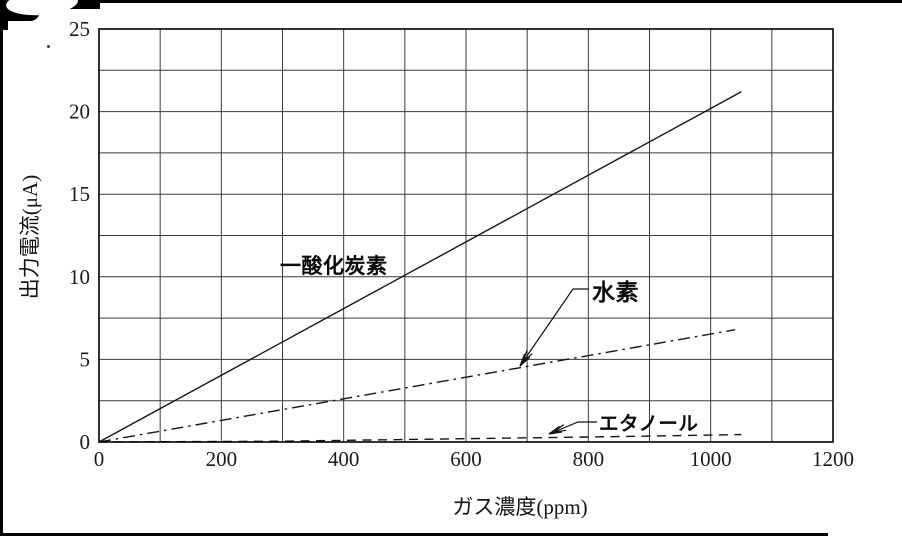 This screenshot has height=536, width=902. Describe the element at coordinates (85, 359) in the screenshot. I see `y-tick-label: 5` at that location.